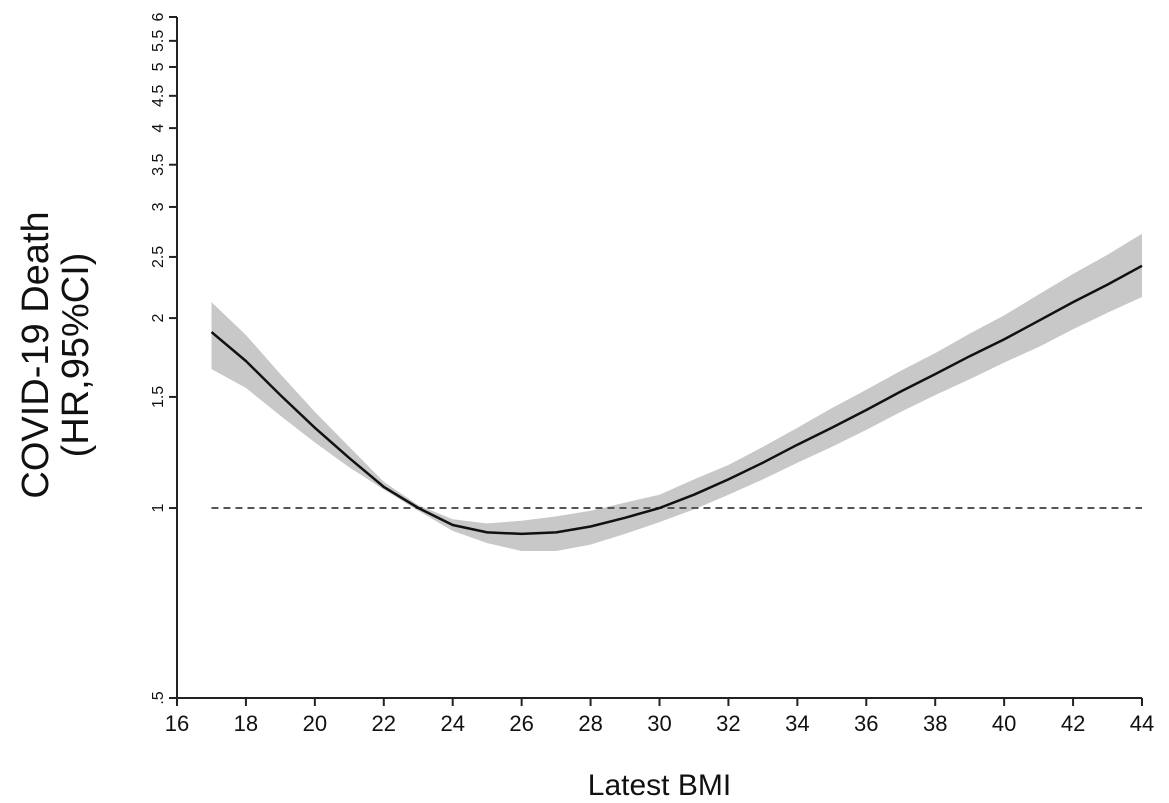  I want to click on y-tick-label-1.5: 1.5, so click(158, 397).